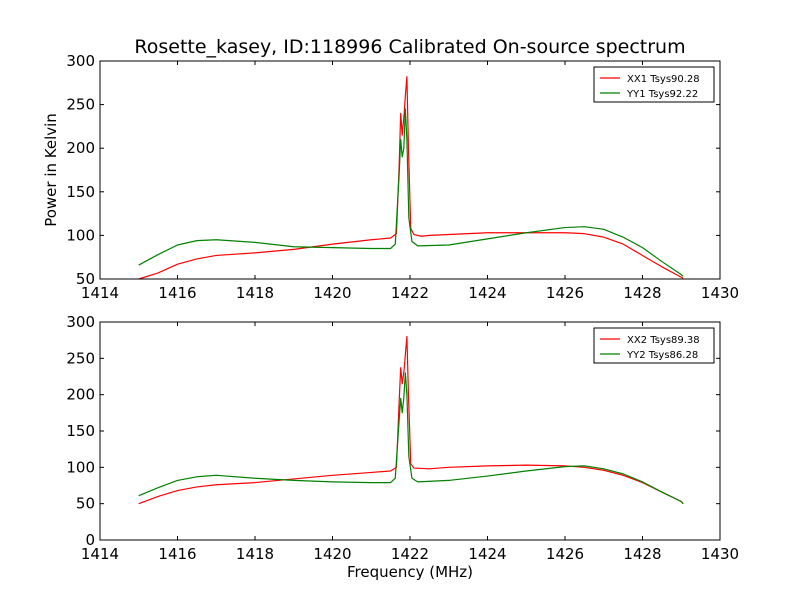 Image resolution: width=800 pixels, height=600 pixels. What do you see at coordinates (663, 340) in the screenshot?
I see `legend-entry-label: XX2 Tsys89.38` at bounding box center [663, 340].